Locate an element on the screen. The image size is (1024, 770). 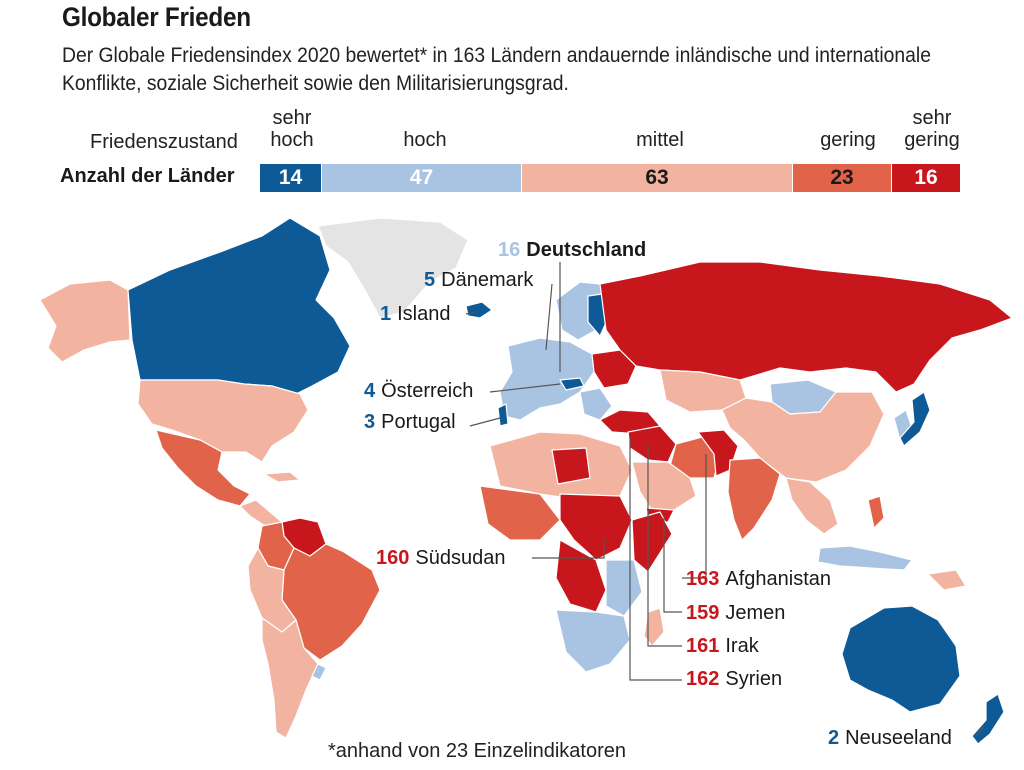
region-sahel is located at coordinates (596, 527).